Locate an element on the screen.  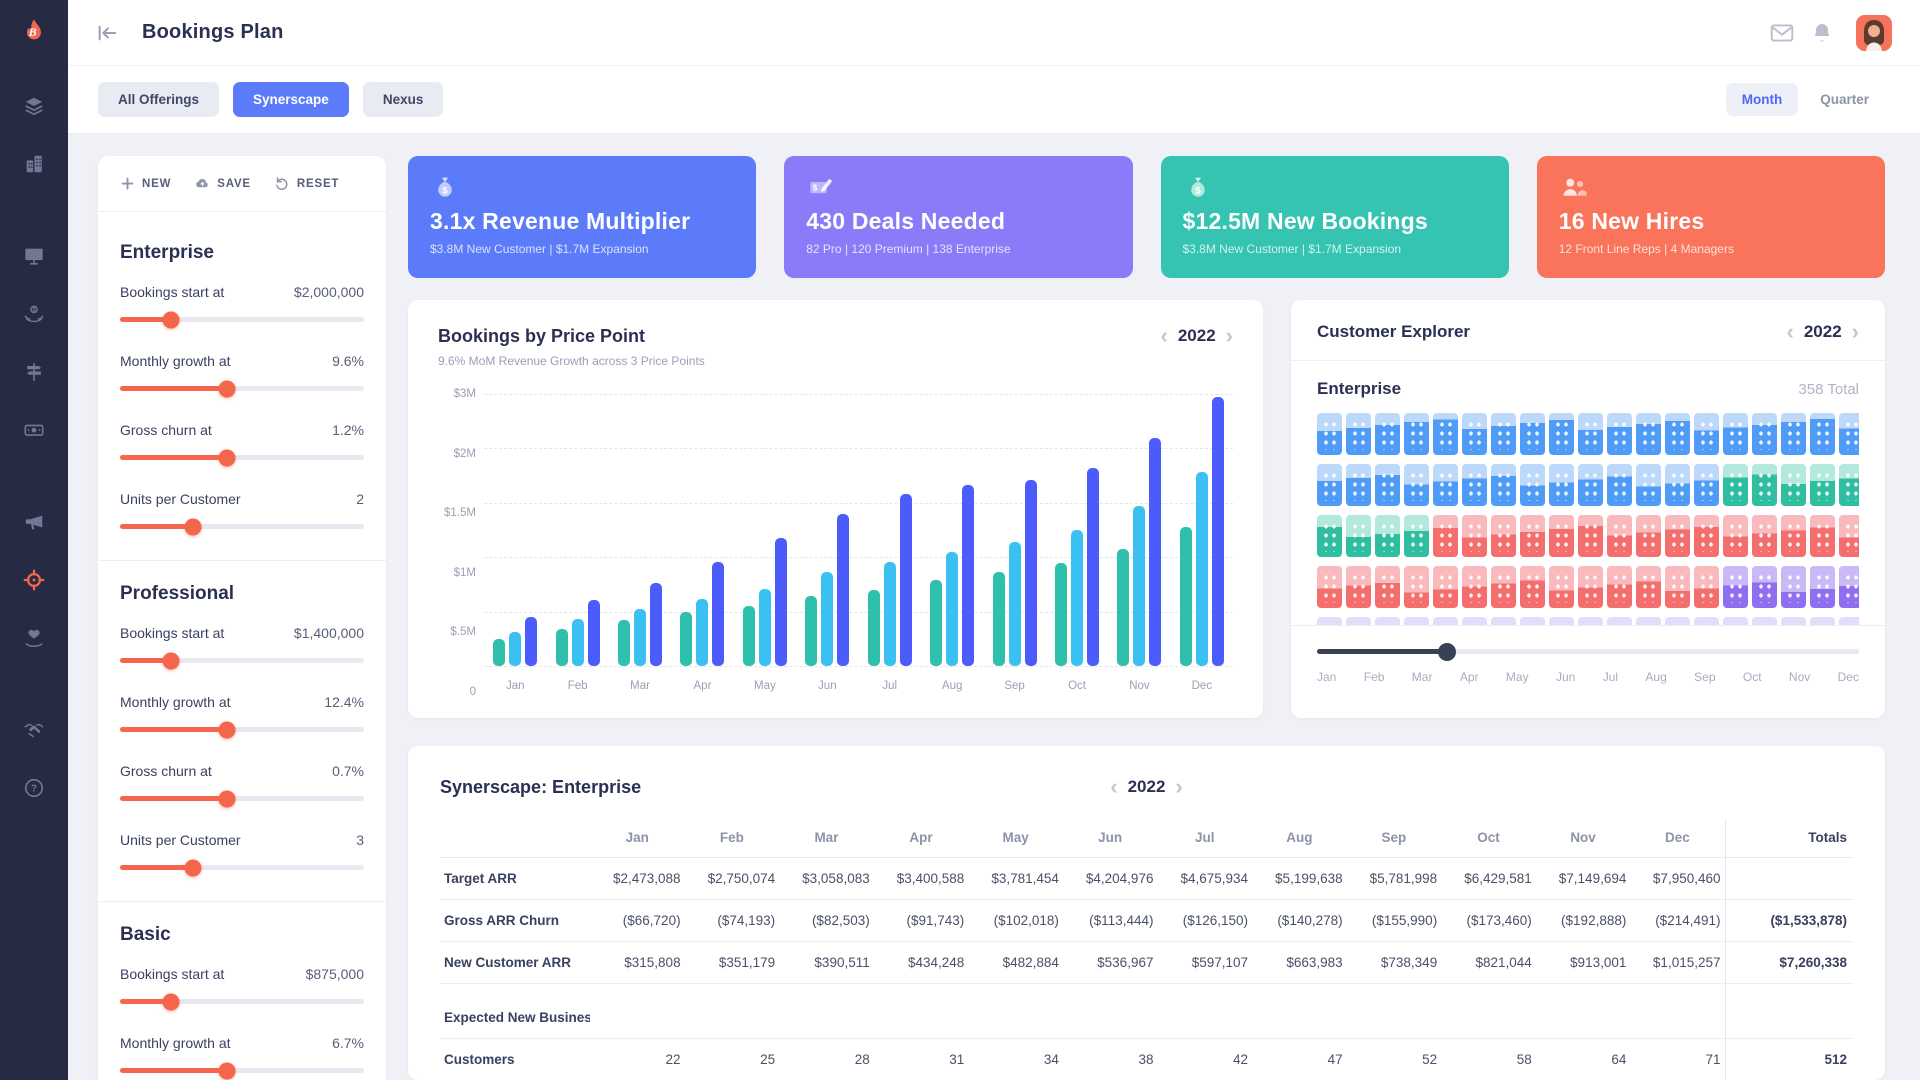
bar-basic-jun is located at coordinates (811, 631).